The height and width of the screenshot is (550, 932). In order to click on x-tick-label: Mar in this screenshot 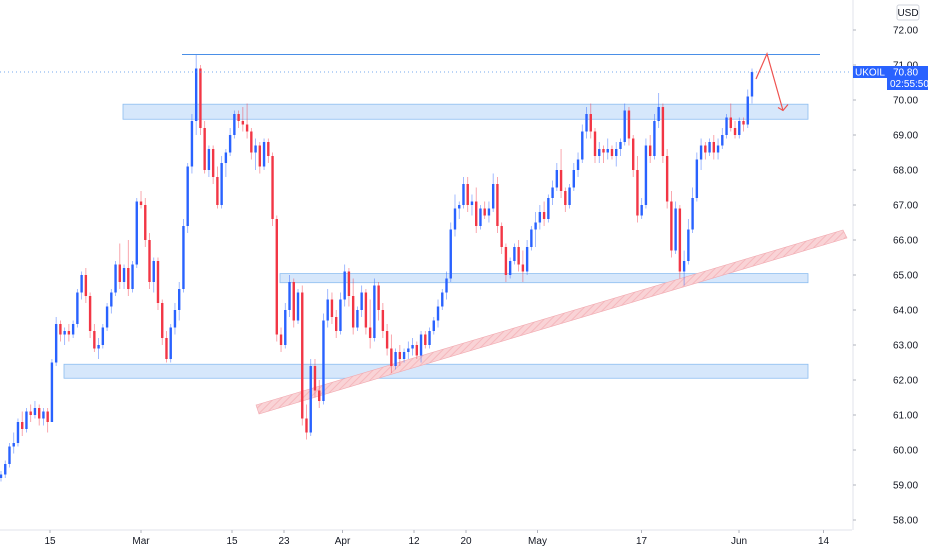, I will do `click(141, 541)`.